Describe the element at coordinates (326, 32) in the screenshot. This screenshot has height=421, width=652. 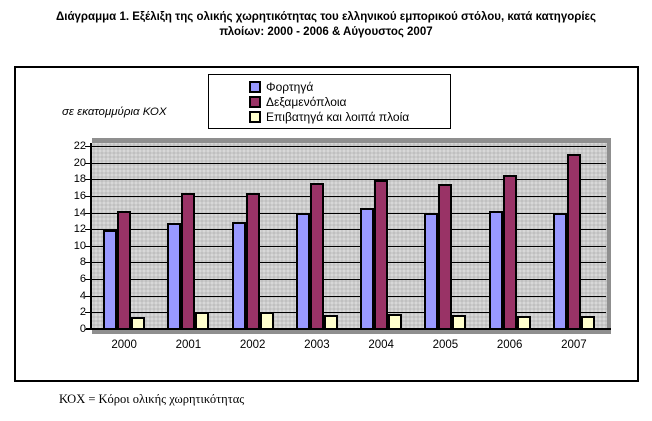
I see `chart-title-line2: πλοίων: 2000 - 2006 & Αύγουστος 2007` at that location.